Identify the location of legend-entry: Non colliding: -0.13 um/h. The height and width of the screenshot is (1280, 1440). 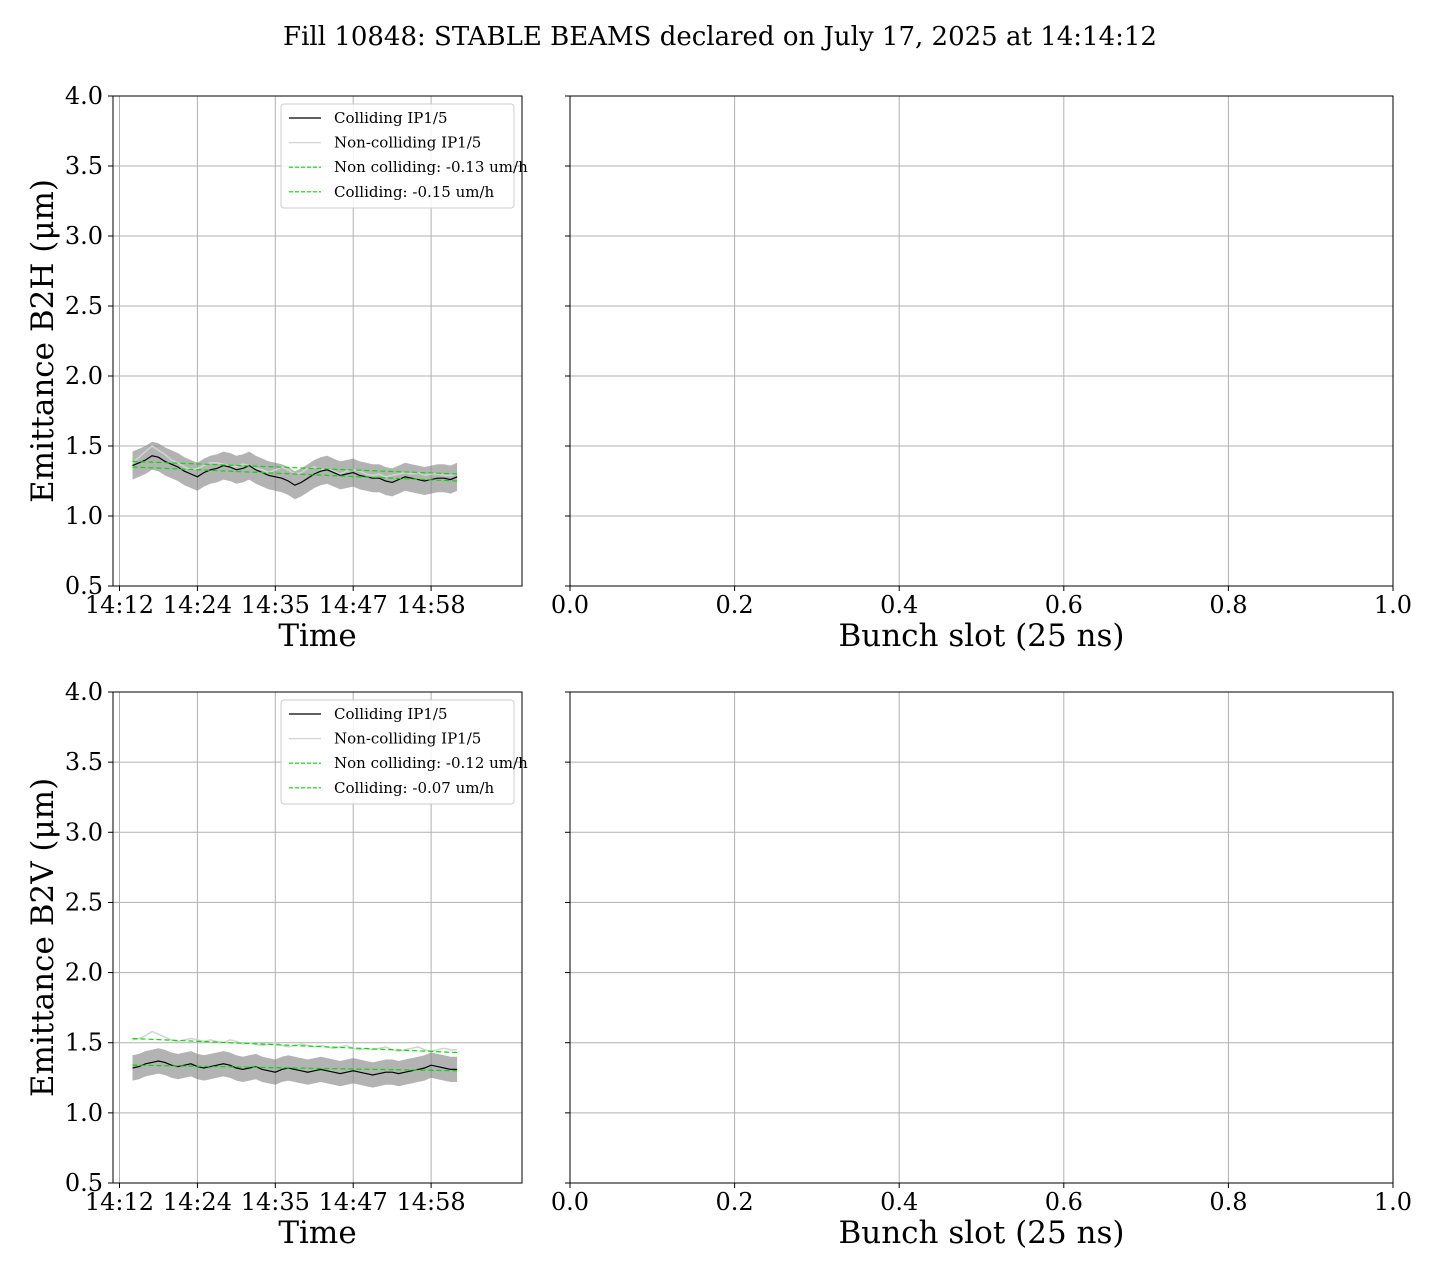
(431, 167).